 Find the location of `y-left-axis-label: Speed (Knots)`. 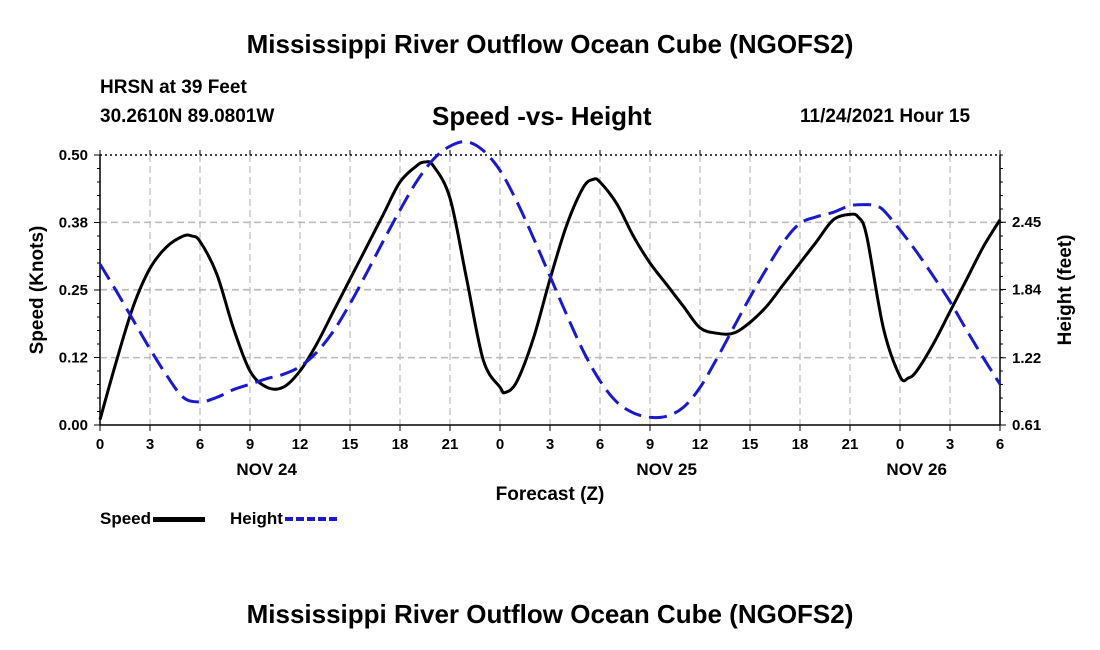

y-left-axis-label: Speed (Knots) is located at coordinates (37, 290).